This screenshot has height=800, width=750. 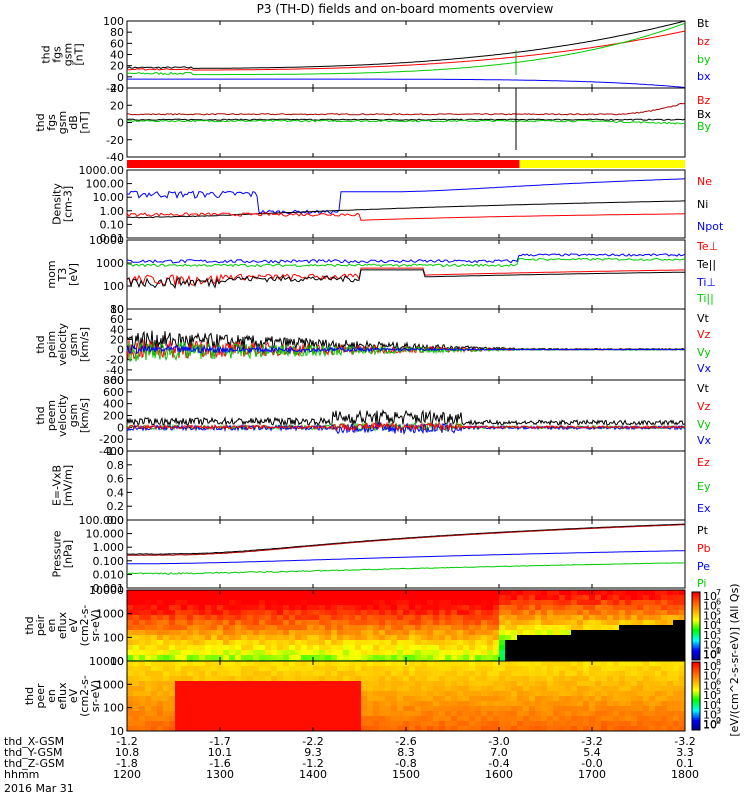 I want to click on y-axis-label: peir, so click(x=40, y=625).